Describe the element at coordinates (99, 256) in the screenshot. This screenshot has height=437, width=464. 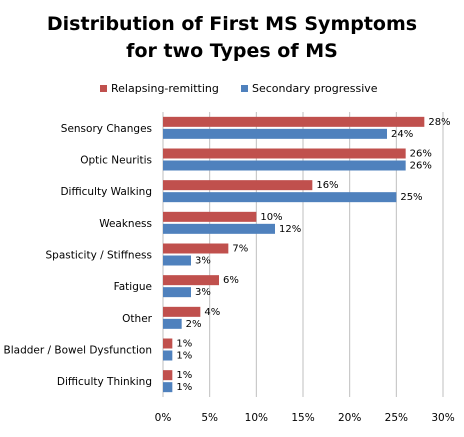
I see `category-label: Spasticity / Stiffness` at that location.